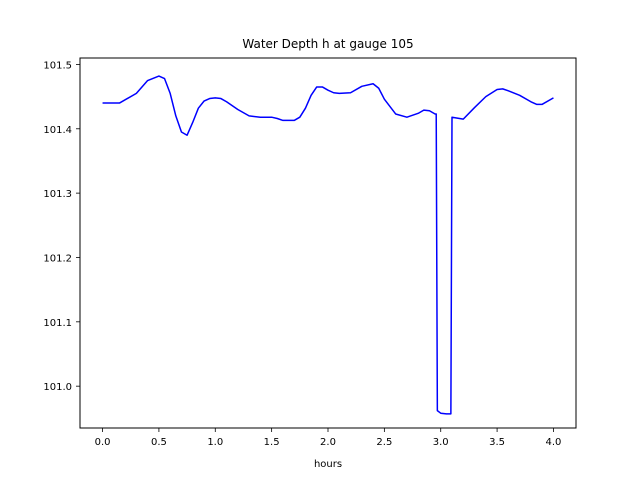 Image resolution: width=640 pixels, height=480 pixels. Describe the element at coordinates (384, 442) in the screenshot. I see `x-tick-label: 2.5` at that location.